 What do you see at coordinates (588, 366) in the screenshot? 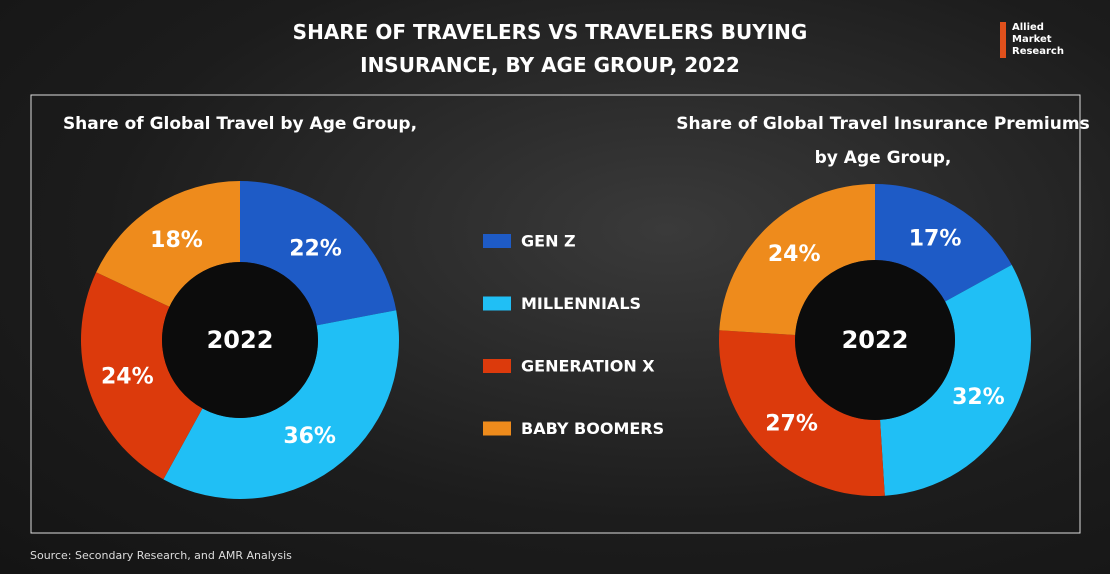
I see `legend-label: GENERATION X` at bounding box center [588, 366].